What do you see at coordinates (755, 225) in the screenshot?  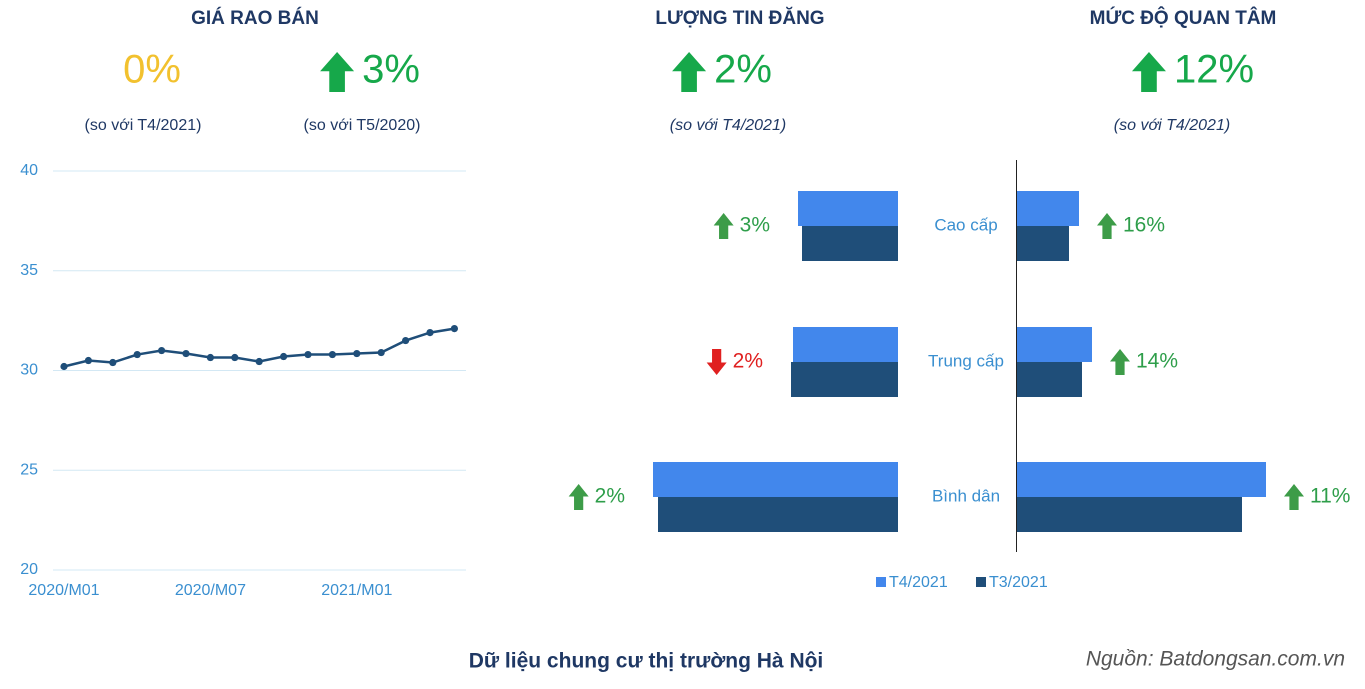 I see `change-label: 3%` at bounding box center [755, 225].